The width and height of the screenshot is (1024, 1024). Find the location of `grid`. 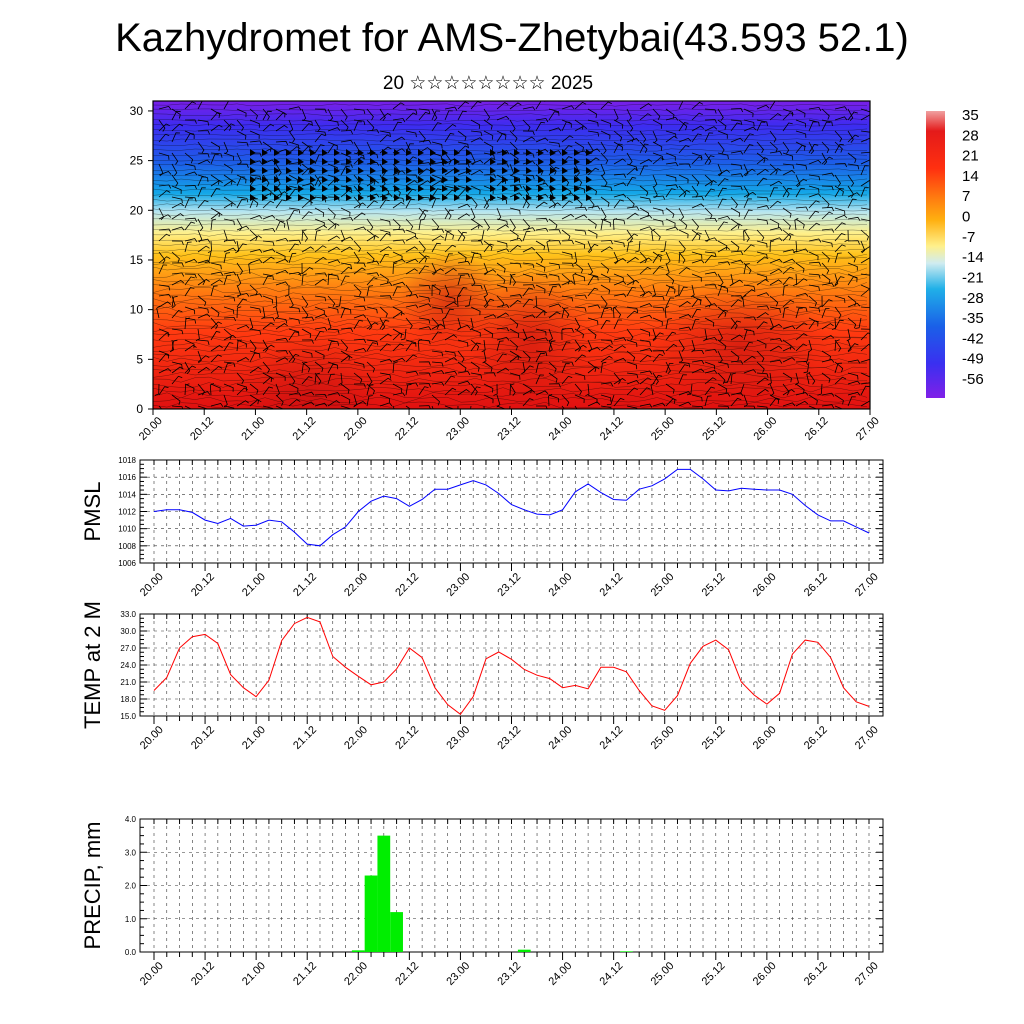

grid is located at coordinates (511, 511).